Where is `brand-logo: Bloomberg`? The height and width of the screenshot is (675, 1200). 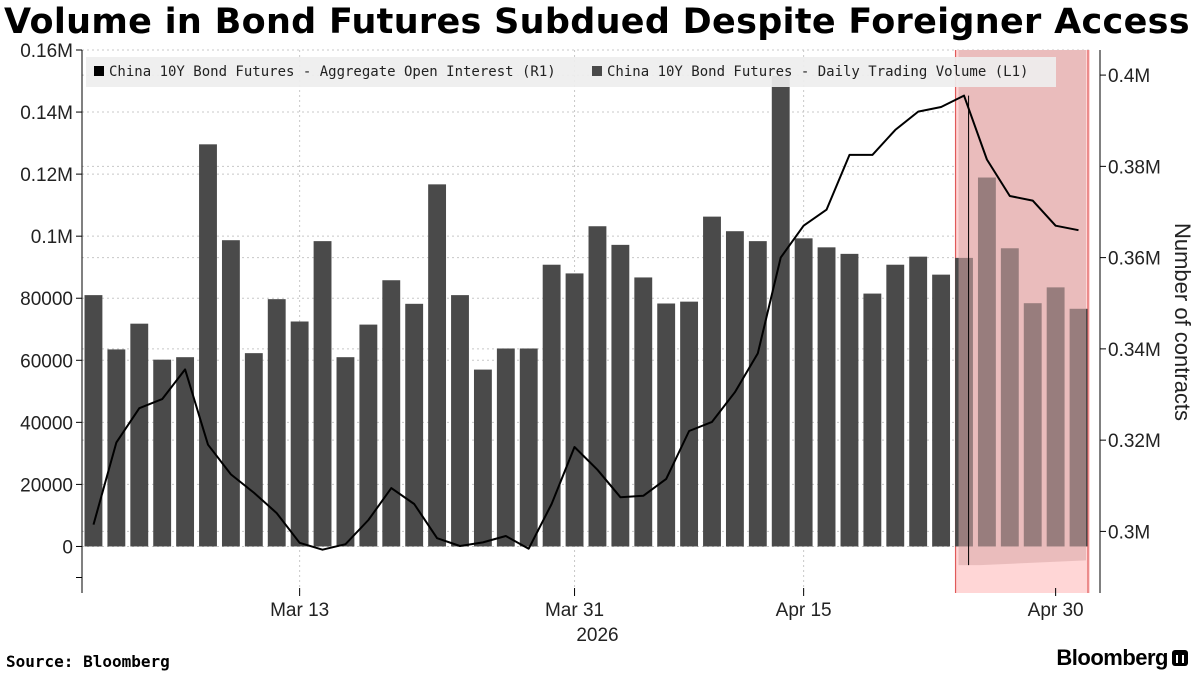 brand-logo: Bloomberg is located at coordinates (1122, 658).